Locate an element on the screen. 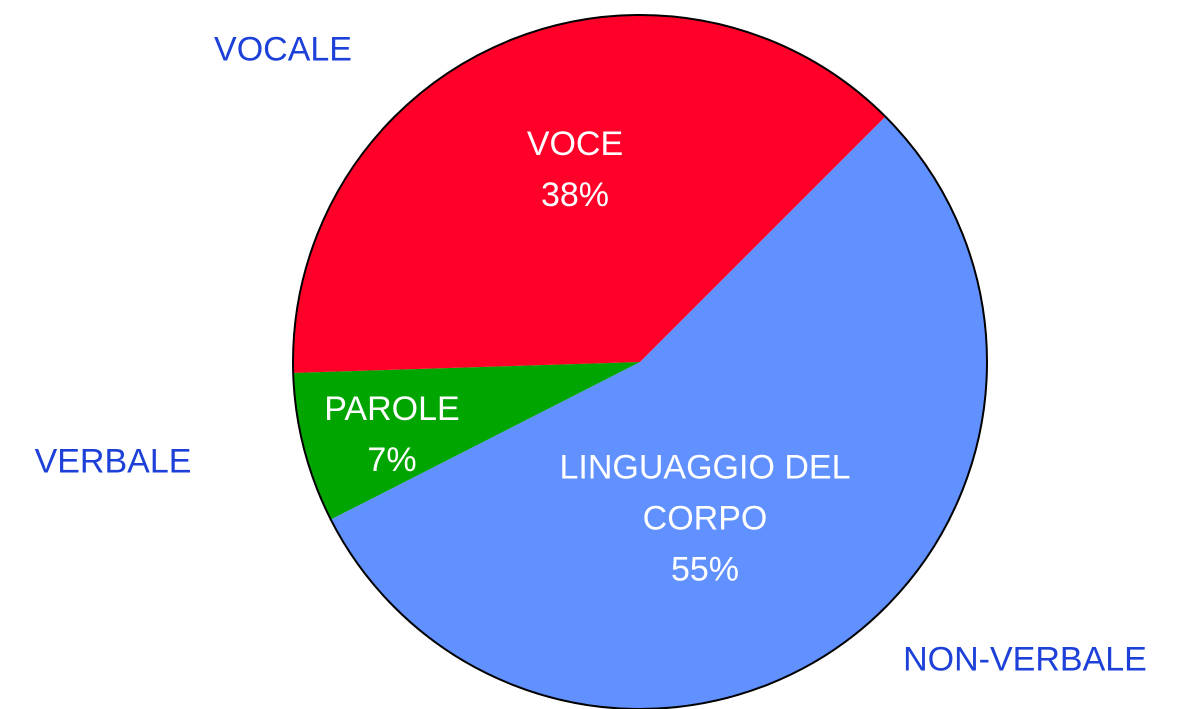 Image resolution: width=1187 pixels, height=709 pixels. annotation: NON-VERBALE is located at coordinates (1025, 659).